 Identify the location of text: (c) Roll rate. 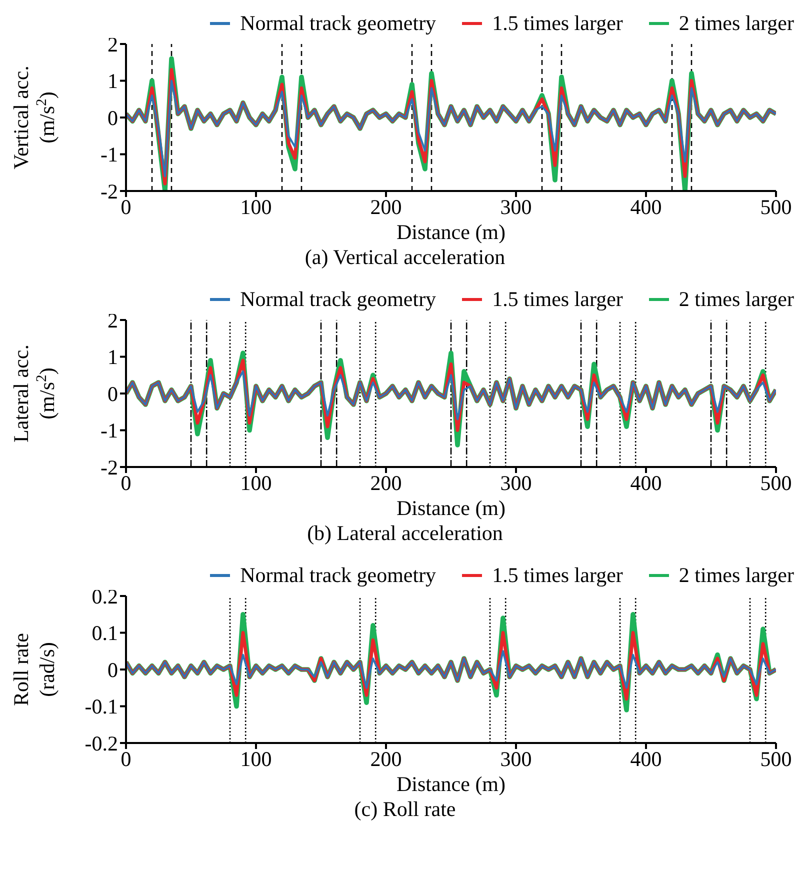
(405, 809).